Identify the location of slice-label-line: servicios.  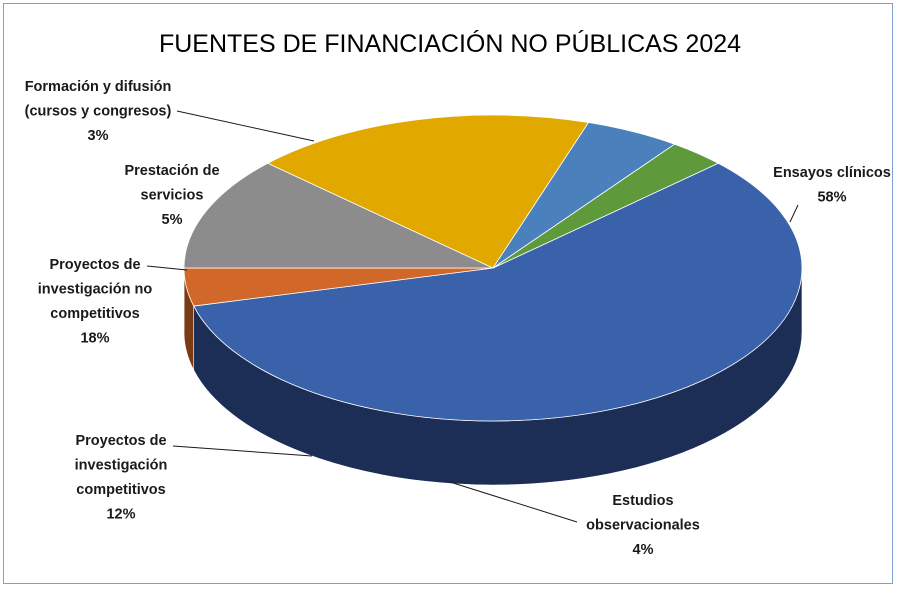
(172, 196).